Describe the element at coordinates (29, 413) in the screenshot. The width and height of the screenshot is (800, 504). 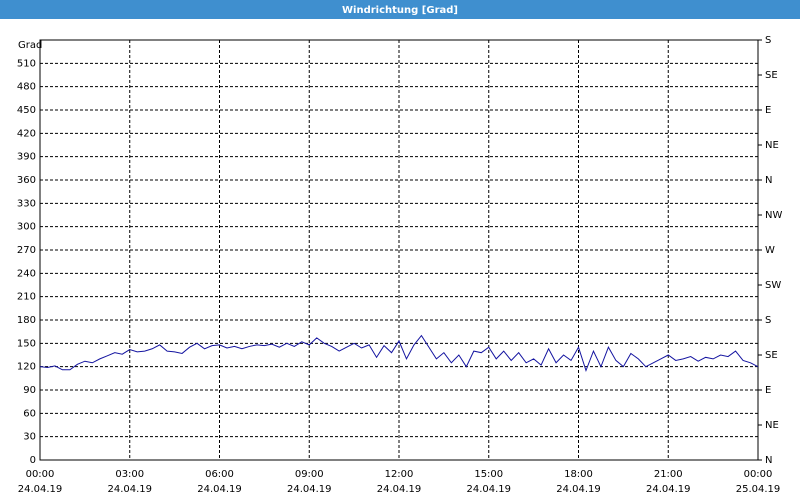
I see `y-tick-label: 60` at that location.